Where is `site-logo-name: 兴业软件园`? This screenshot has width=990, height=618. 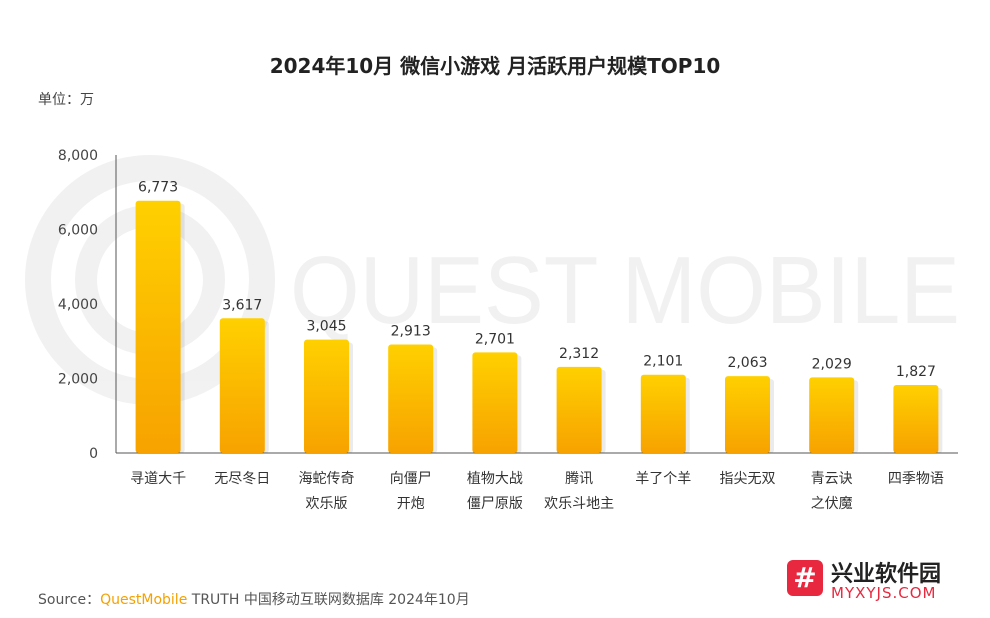
site-logo-name: 兴业软件园 is located at coordinates (886, 574).